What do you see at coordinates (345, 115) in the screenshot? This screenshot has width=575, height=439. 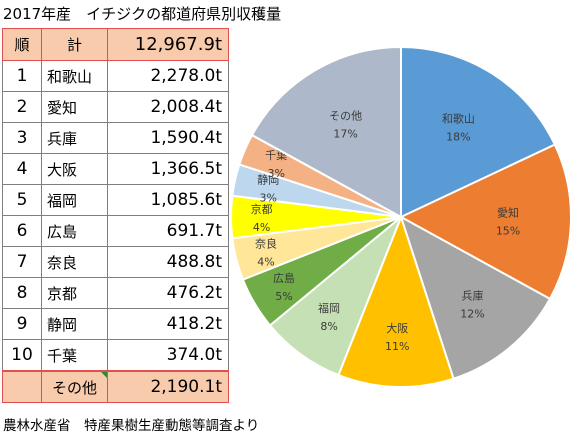 I see `slice-label: その他` at bounding box center [345, 115].